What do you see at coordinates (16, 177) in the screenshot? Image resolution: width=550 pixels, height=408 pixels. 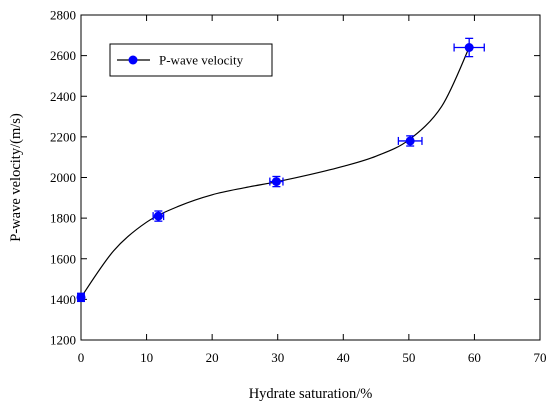 I see `y-axis-title: P-wave velocity/(m/s)` at bounding box center [16, 177].